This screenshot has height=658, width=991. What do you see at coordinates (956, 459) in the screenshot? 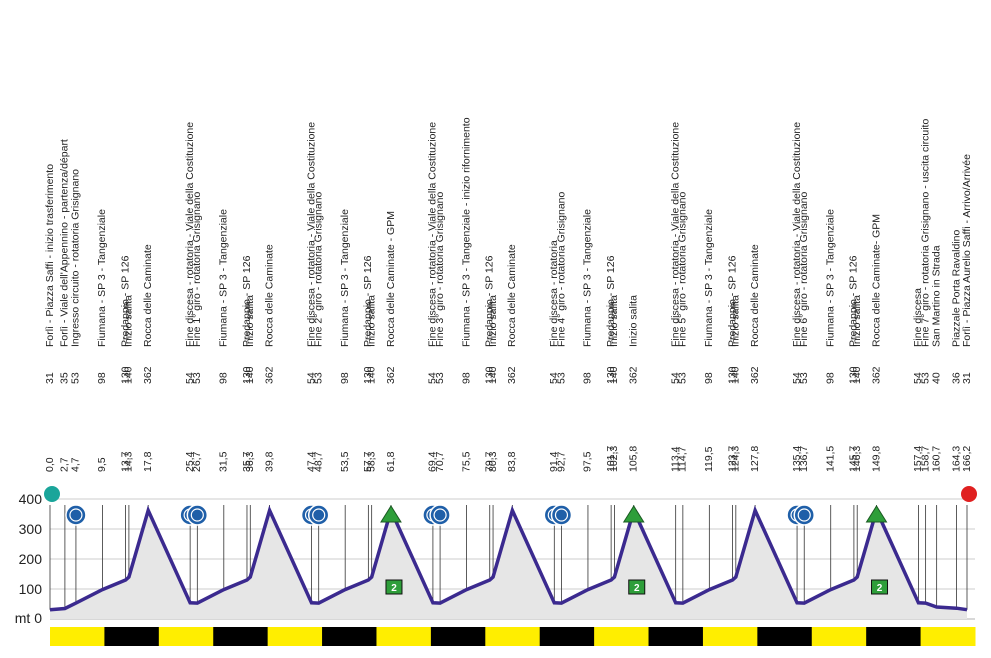
I see `point-km-label: 164,3` at bounding box center [956, 459].